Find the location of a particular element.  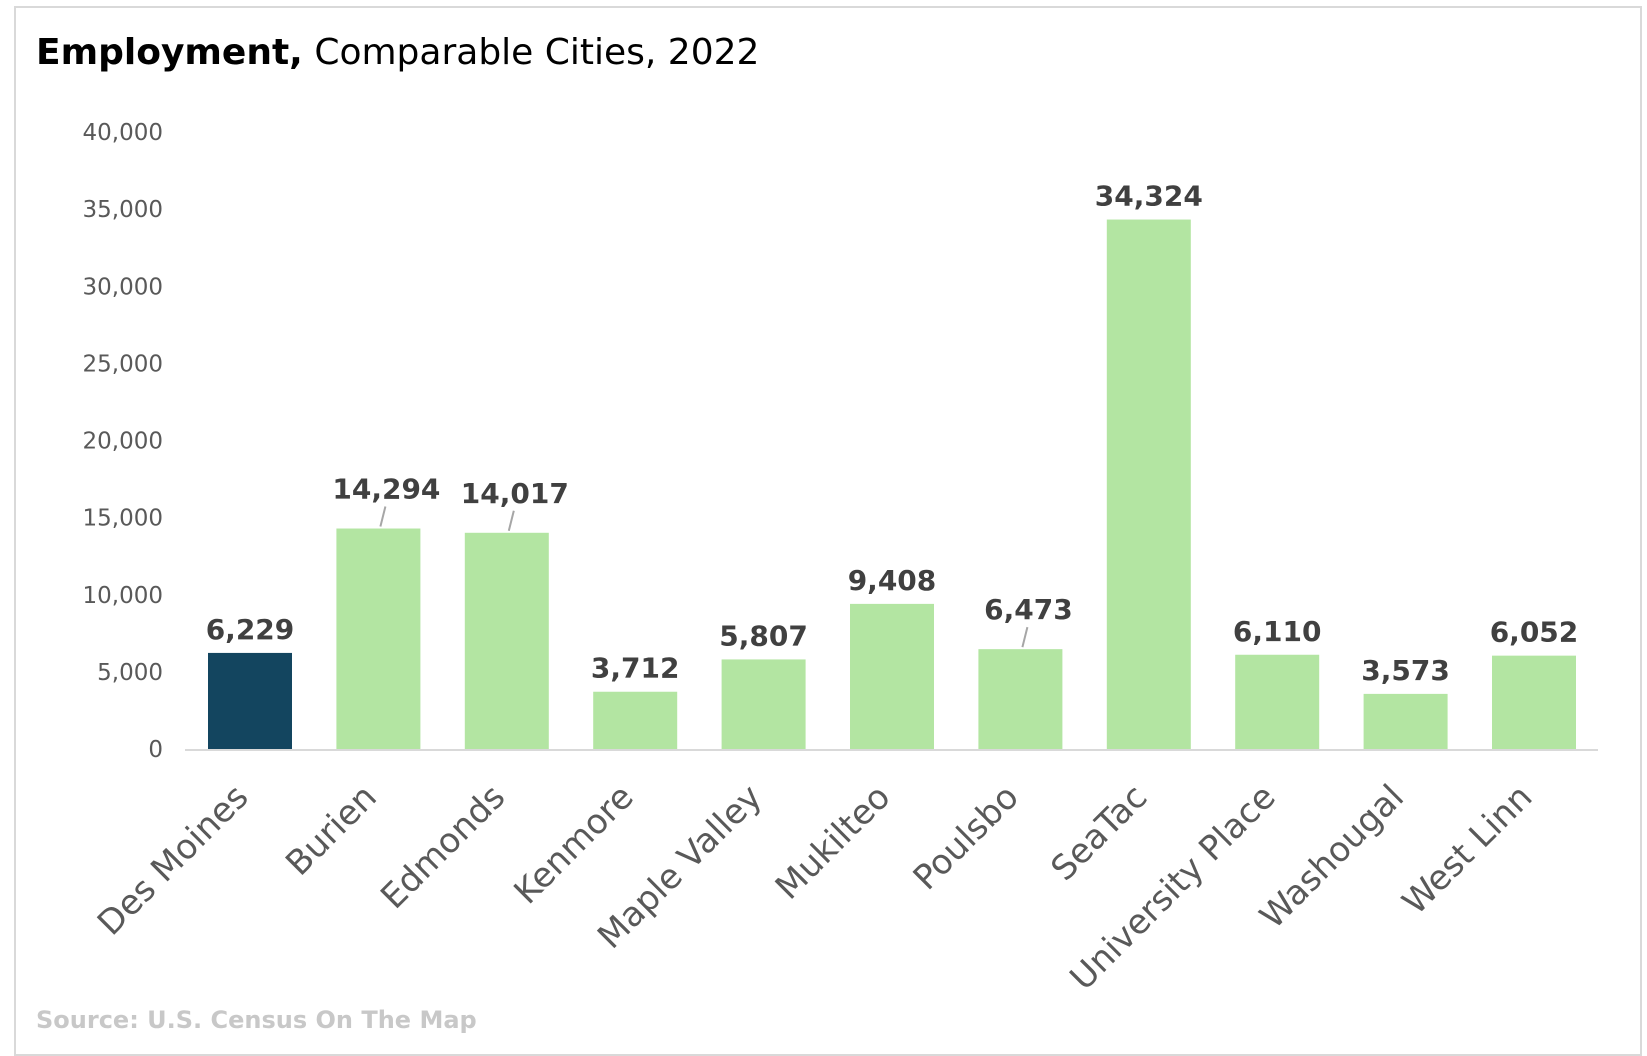

y-tick-label: 25,000 is located at coordinates (123, 364).